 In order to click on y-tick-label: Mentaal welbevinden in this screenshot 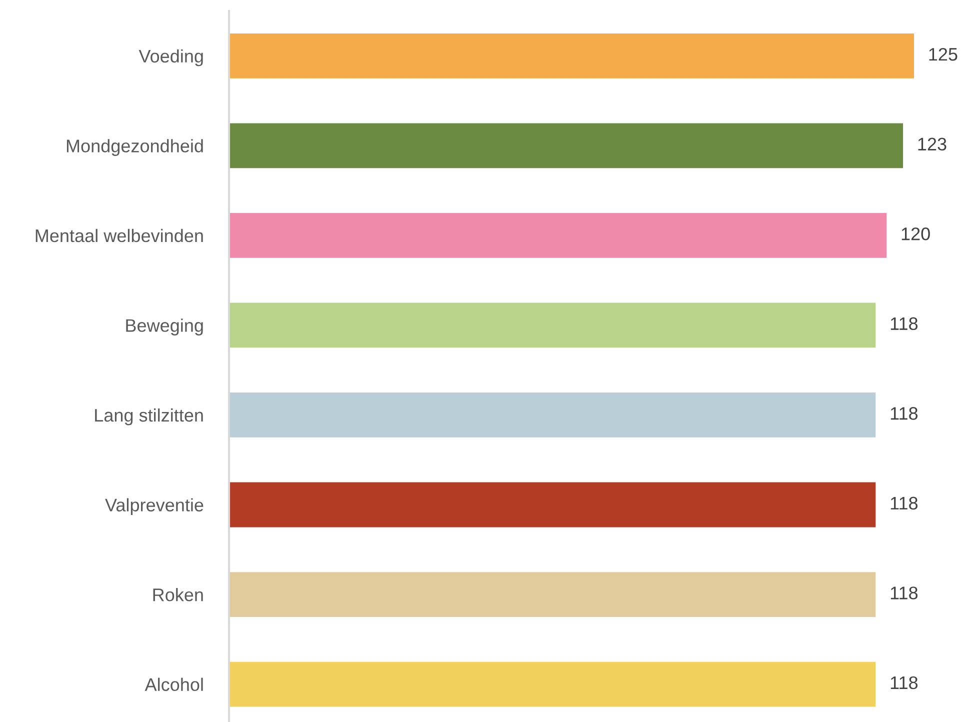, I will do `click(119, 235)`.